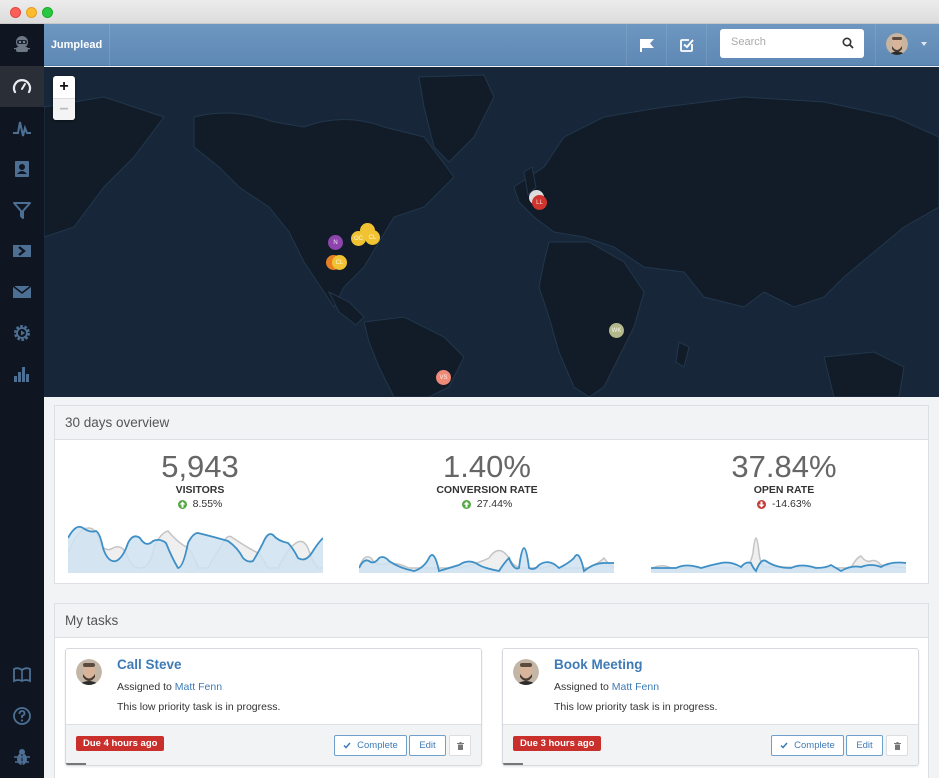 Image resolution: width=939 pixels, height=778 pixels. I want to click on task-description: This low priority task is in progress., so click(199, 707).